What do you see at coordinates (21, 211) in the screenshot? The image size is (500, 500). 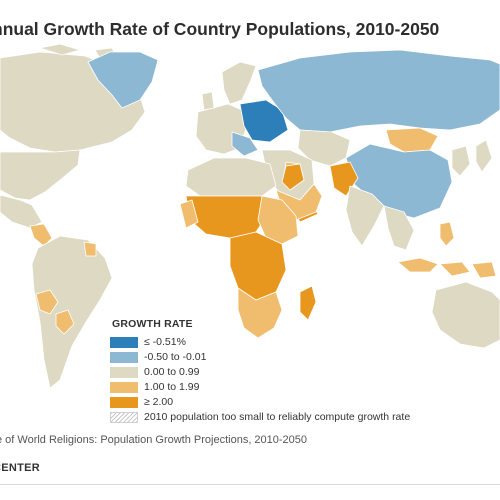 I see `region-mexico` at bounding box center [21, 211].